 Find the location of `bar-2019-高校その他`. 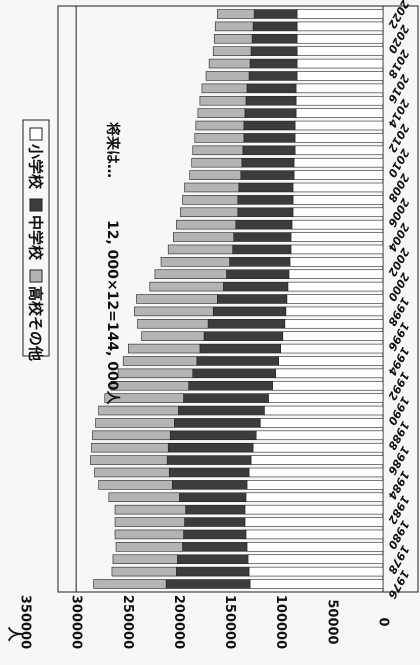

bar-2019-高校その他 is located at coordinates (232, 51).